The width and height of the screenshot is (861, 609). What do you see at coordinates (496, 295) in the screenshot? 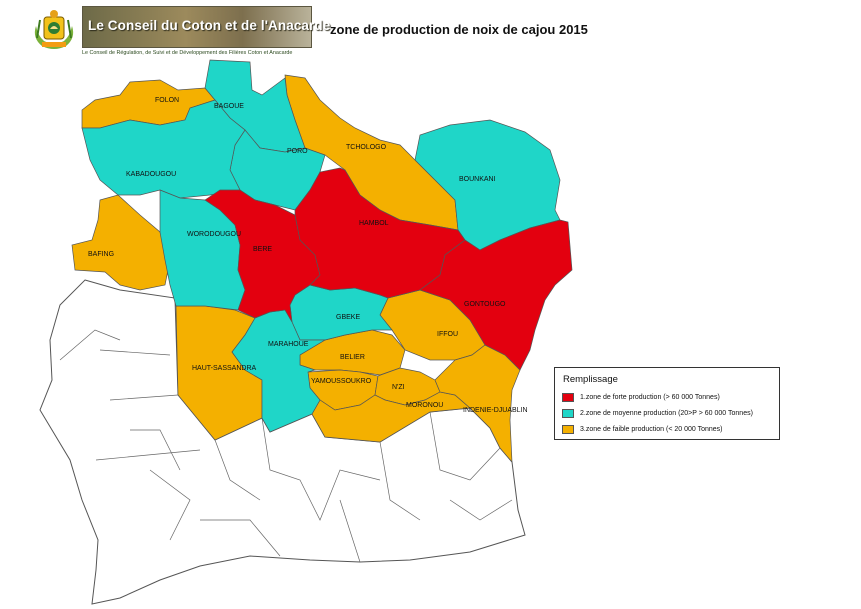
I see `region-gontougo` at bounding box center [496, 295].